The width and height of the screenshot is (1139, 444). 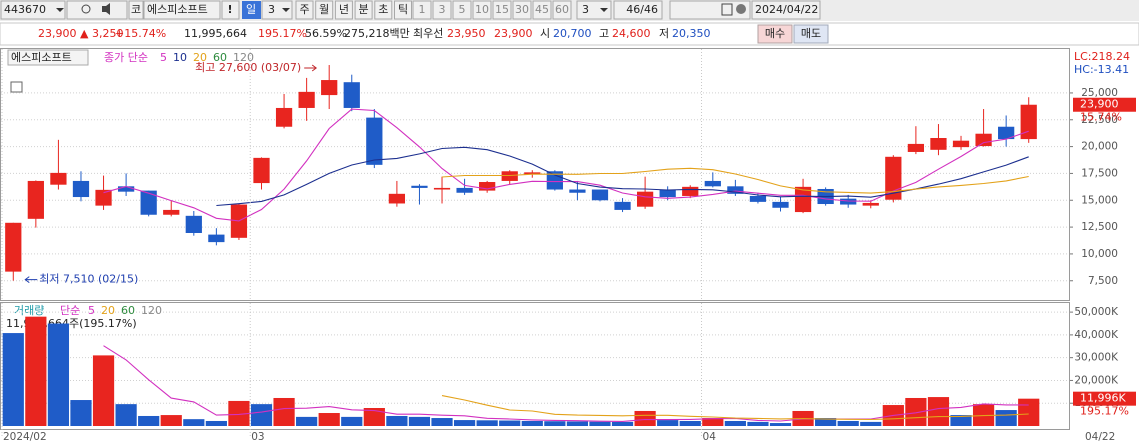 I want to click on grid-icon, so click(x=16, y=87).